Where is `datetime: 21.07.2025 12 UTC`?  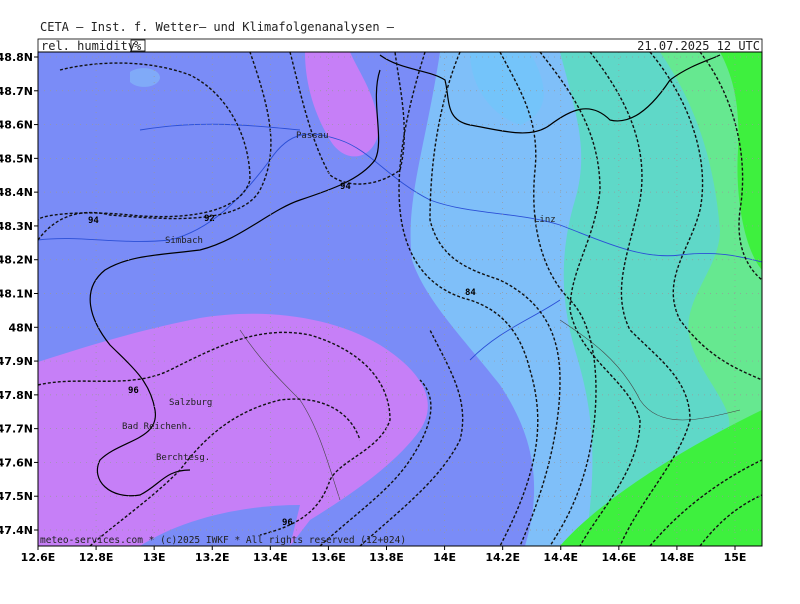
datetime: 21.07.2025 12 UTC is located at coordinates (698, 46).